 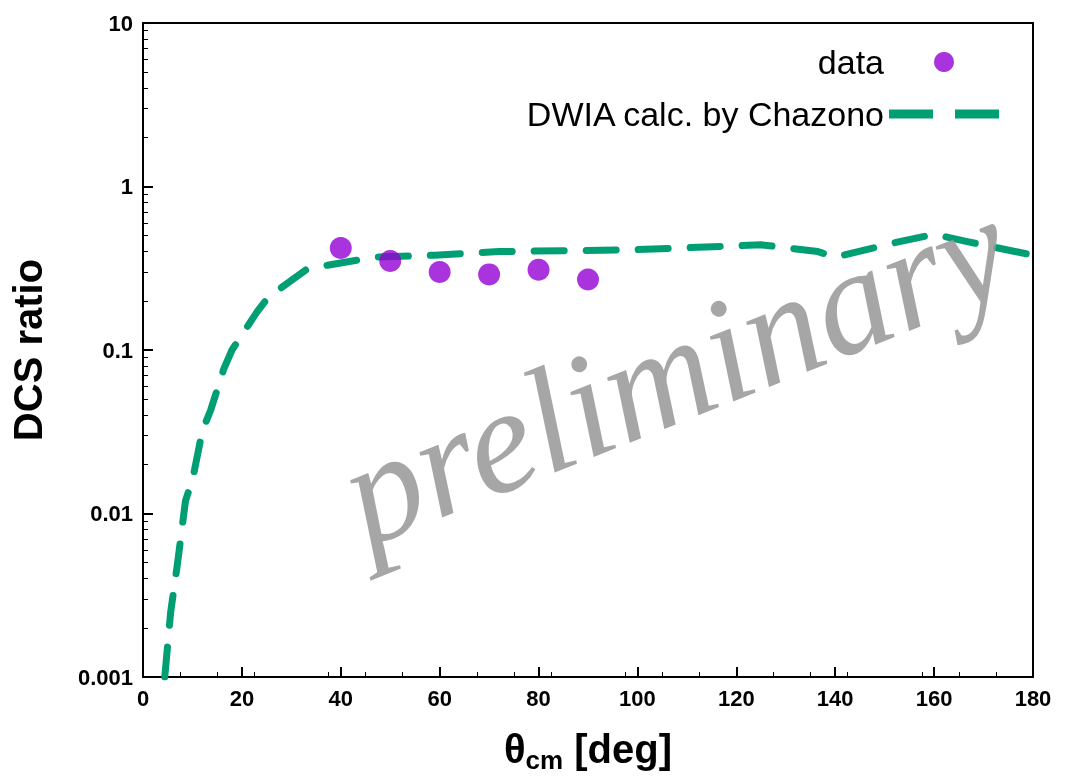 I want to click on x-tick-label: 60, so click(x=439, y=698).